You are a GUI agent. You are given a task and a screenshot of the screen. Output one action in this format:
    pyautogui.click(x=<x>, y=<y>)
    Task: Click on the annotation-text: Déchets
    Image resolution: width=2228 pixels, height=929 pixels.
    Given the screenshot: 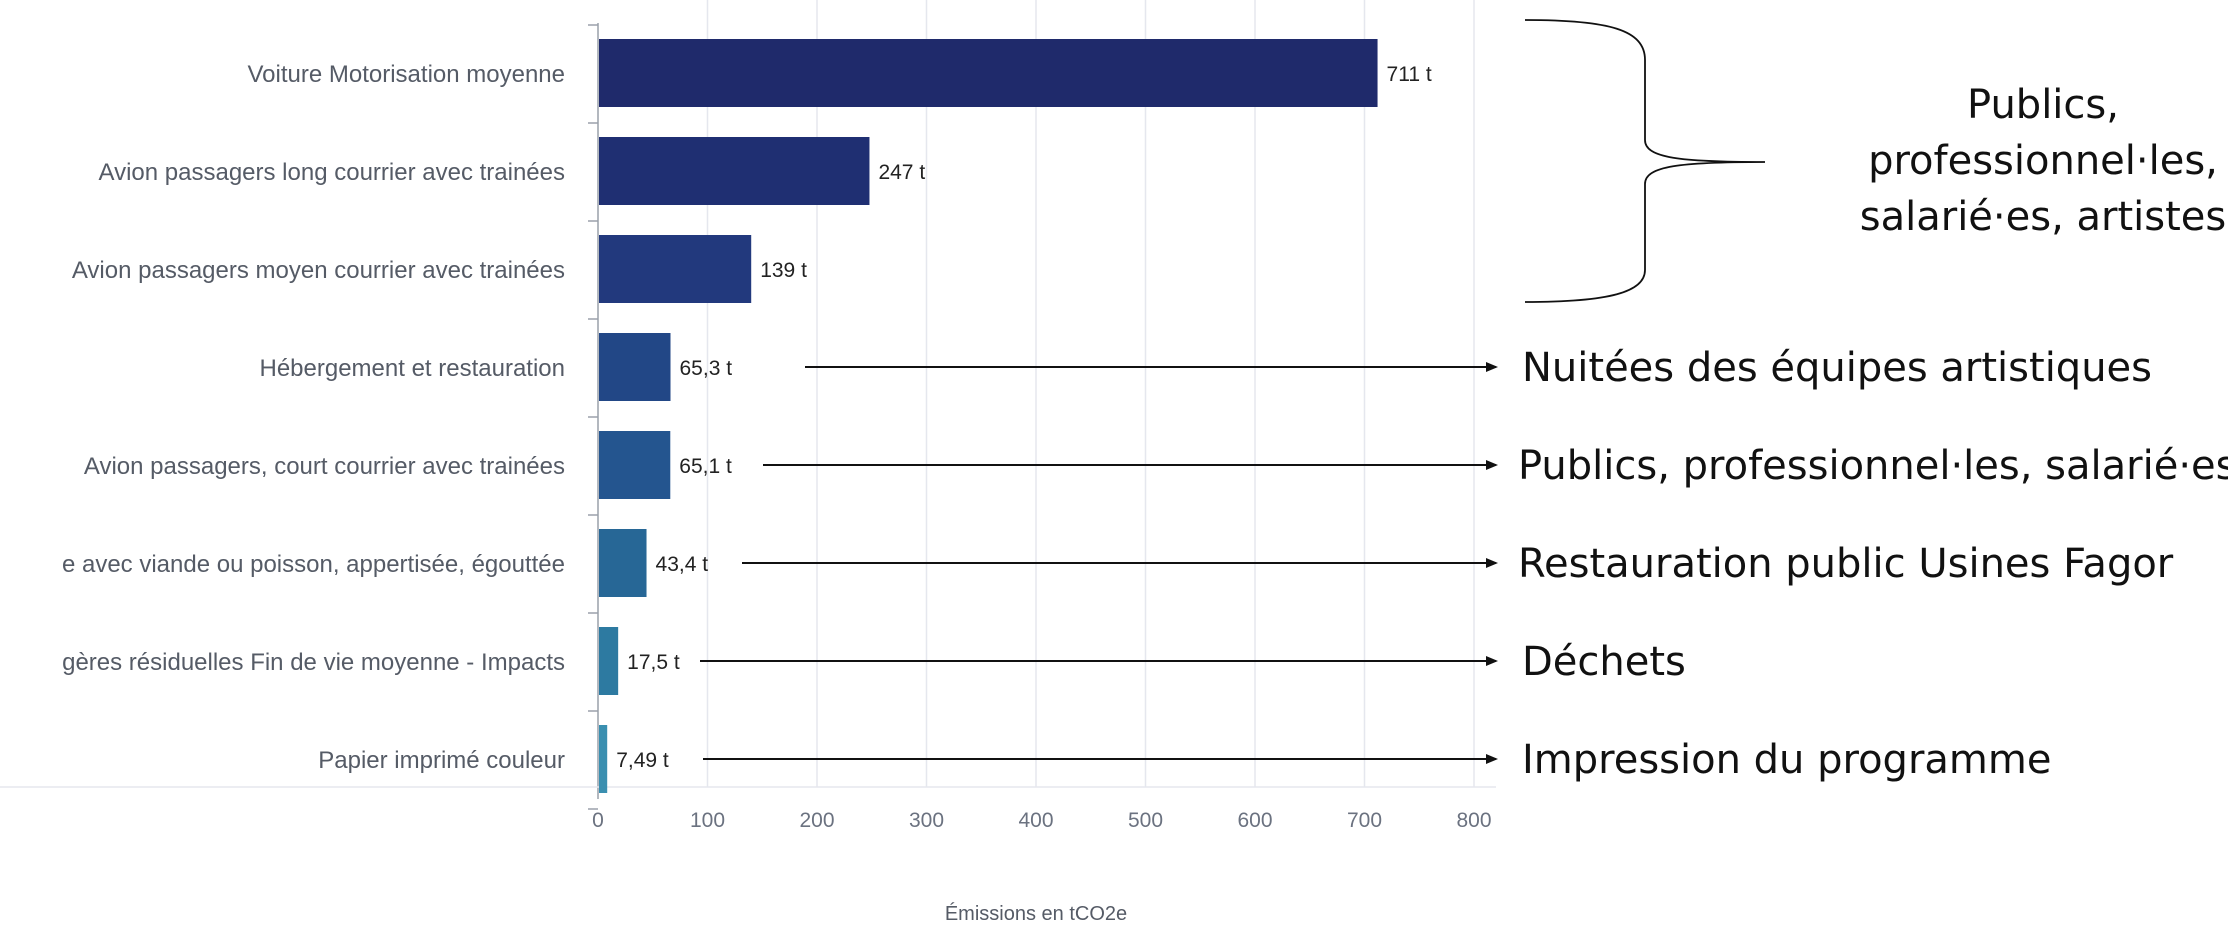 What is the action you would take?
    pyautogui.click(x=1604, y=662)
    